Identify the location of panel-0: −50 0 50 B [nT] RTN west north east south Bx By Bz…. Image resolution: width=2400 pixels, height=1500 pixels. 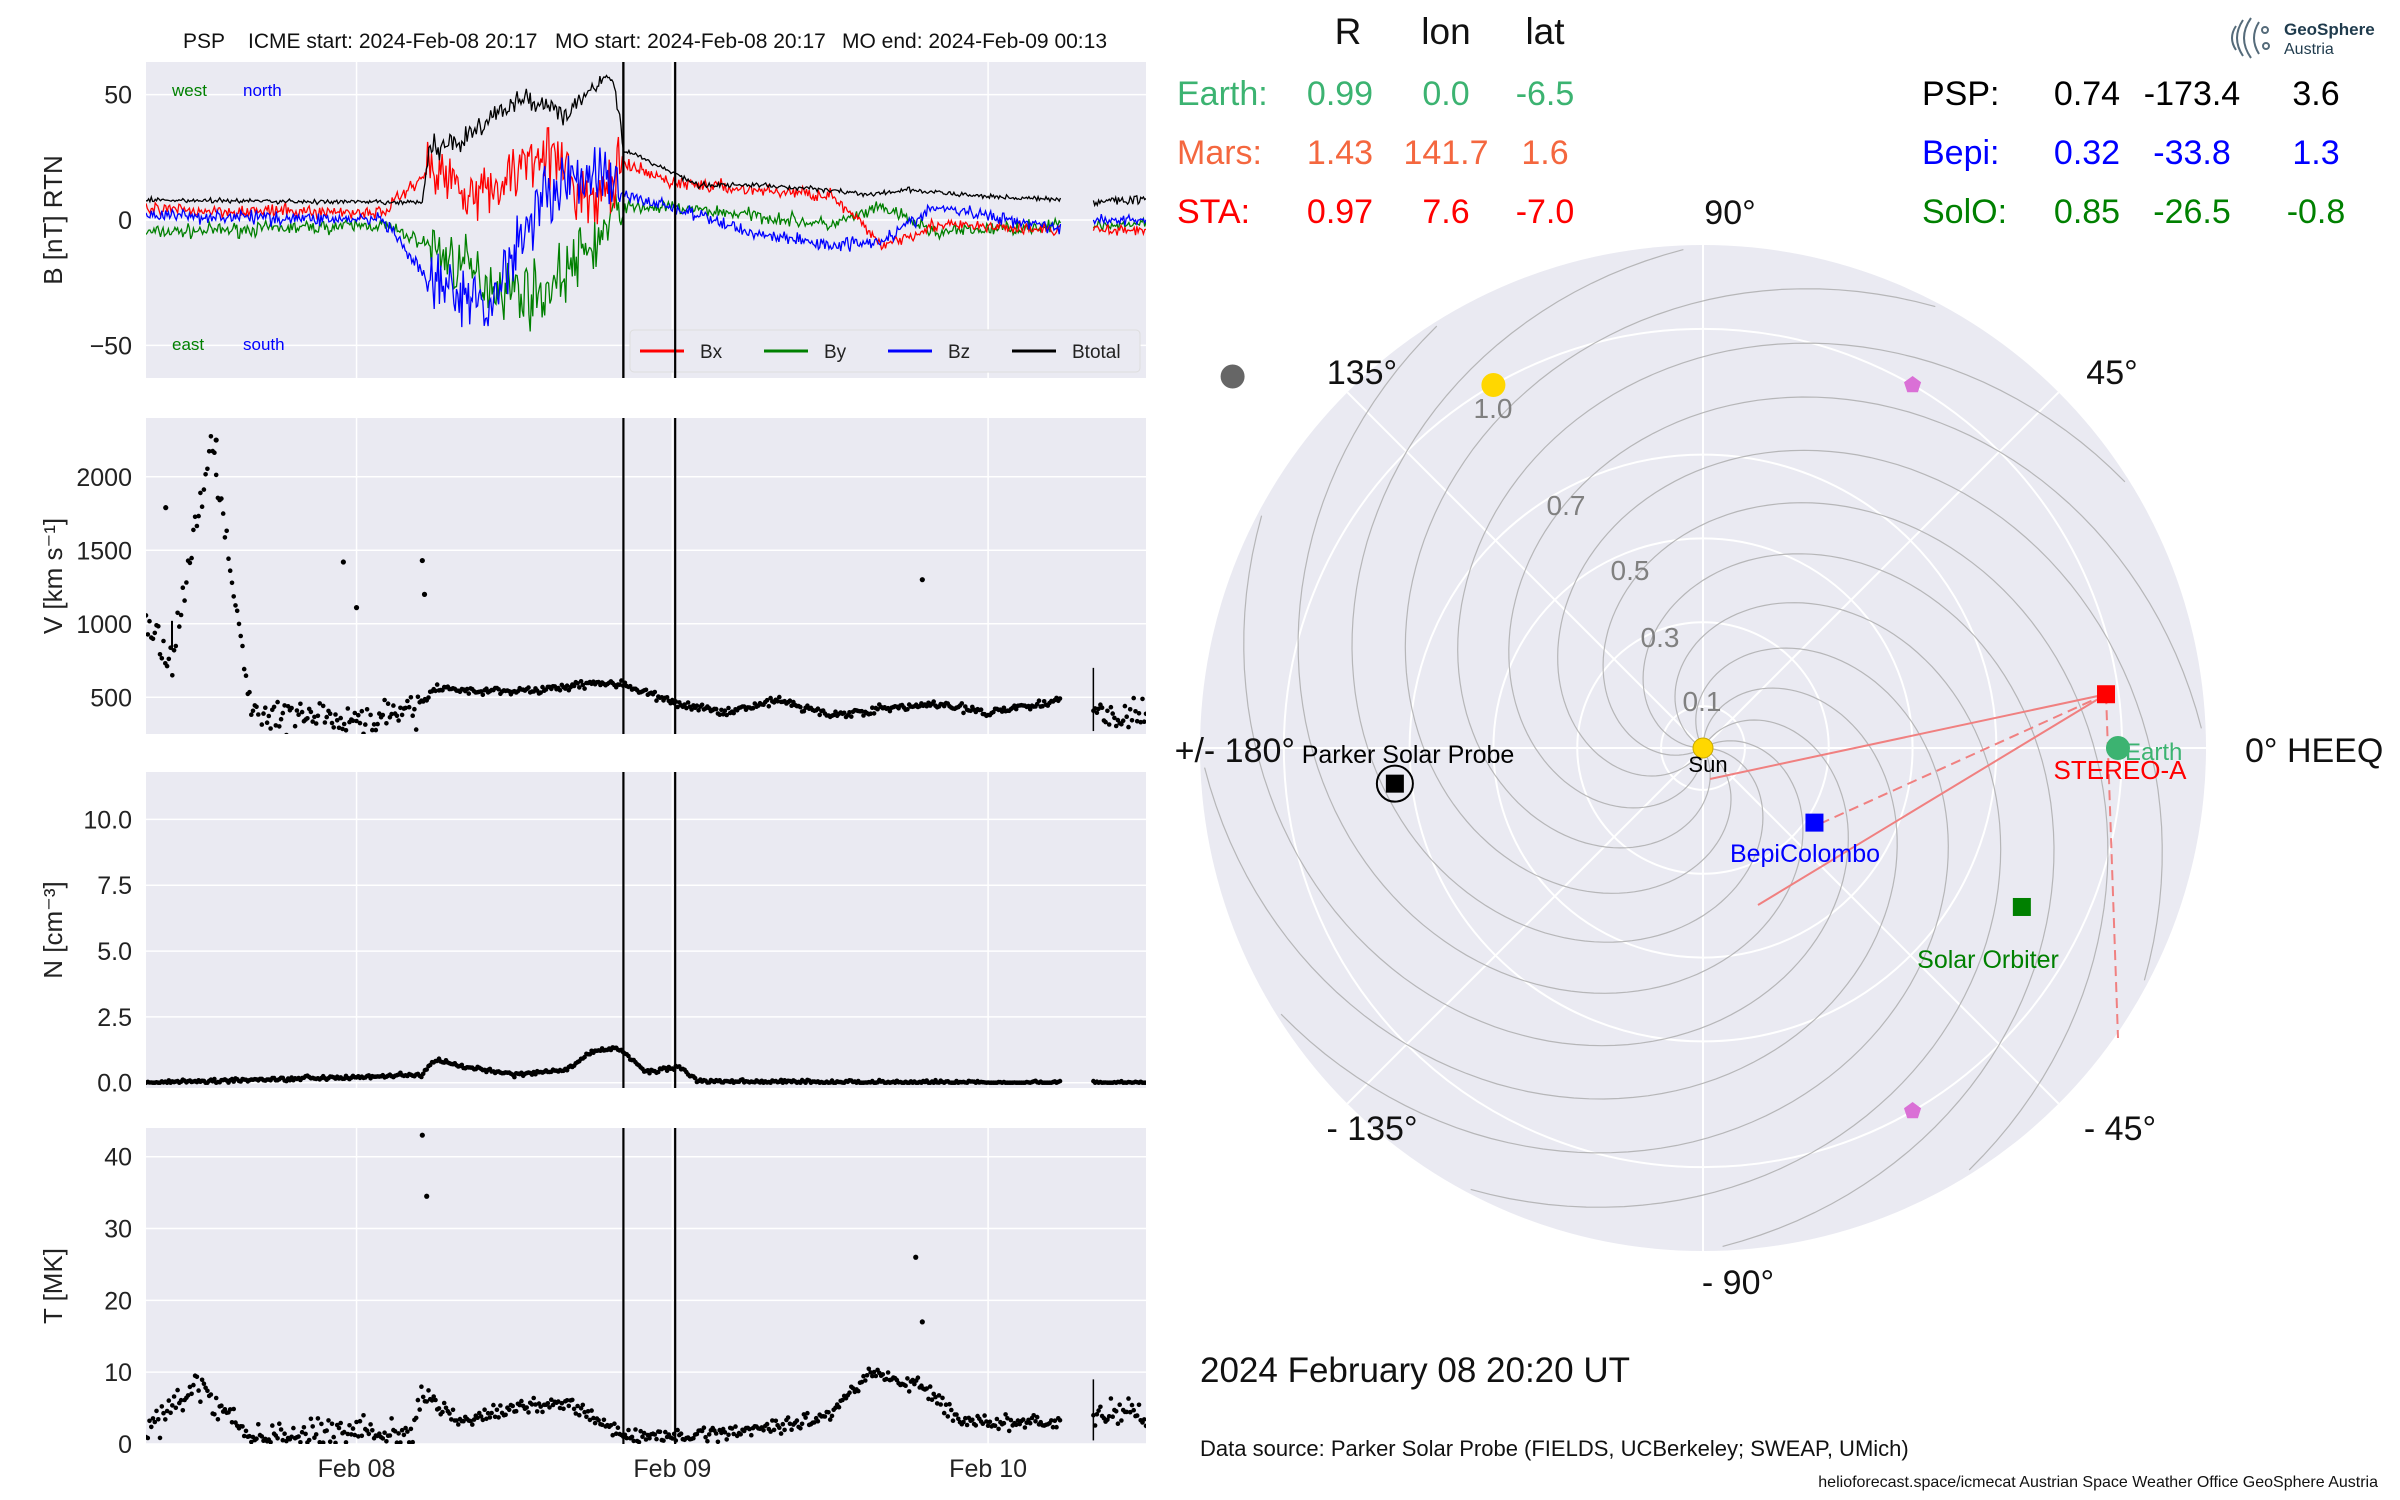
(592, 220).